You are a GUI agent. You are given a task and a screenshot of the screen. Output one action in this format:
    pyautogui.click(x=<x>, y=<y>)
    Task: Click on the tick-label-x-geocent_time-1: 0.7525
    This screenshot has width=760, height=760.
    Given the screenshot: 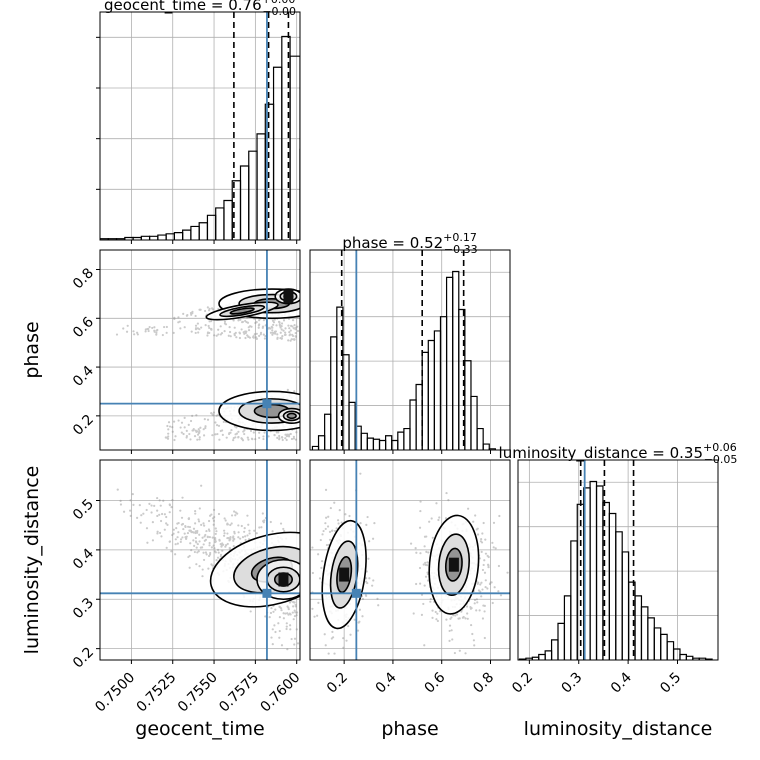 What is the action you would take?
    pyautogui.click(x=157, y=693)
    